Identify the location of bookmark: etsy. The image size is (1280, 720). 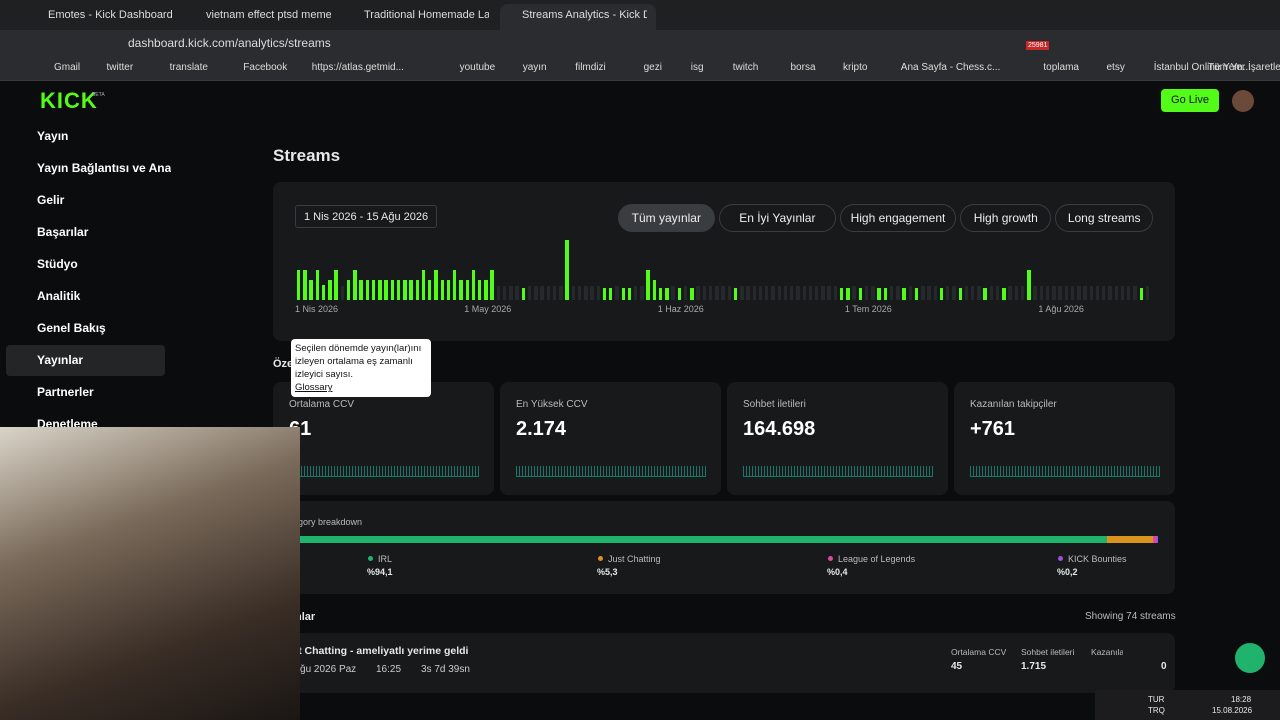
(1115, 67).